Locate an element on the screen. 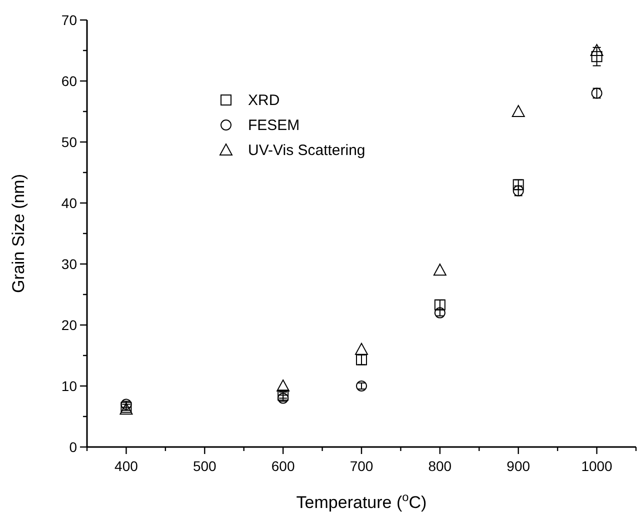  y-tick-label: 30 is located at coordinates (69, 264).